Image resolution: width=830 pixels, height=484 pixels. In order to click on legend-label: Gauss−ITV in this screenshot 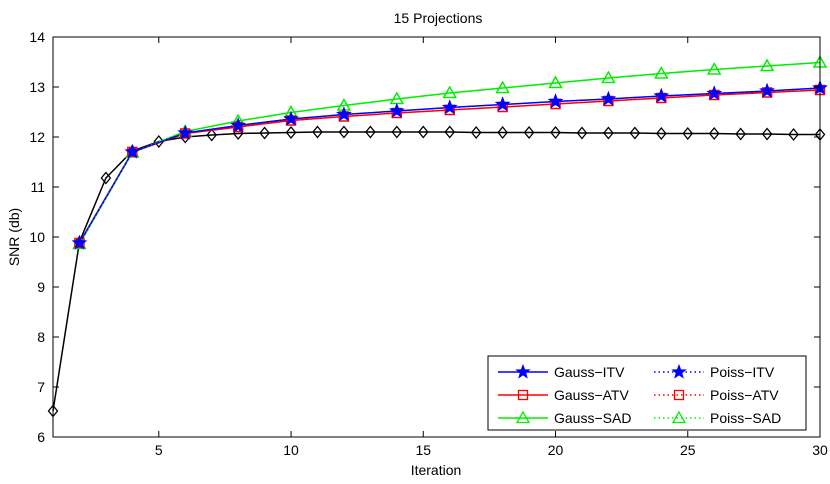, I will do `click(589, 372)`.